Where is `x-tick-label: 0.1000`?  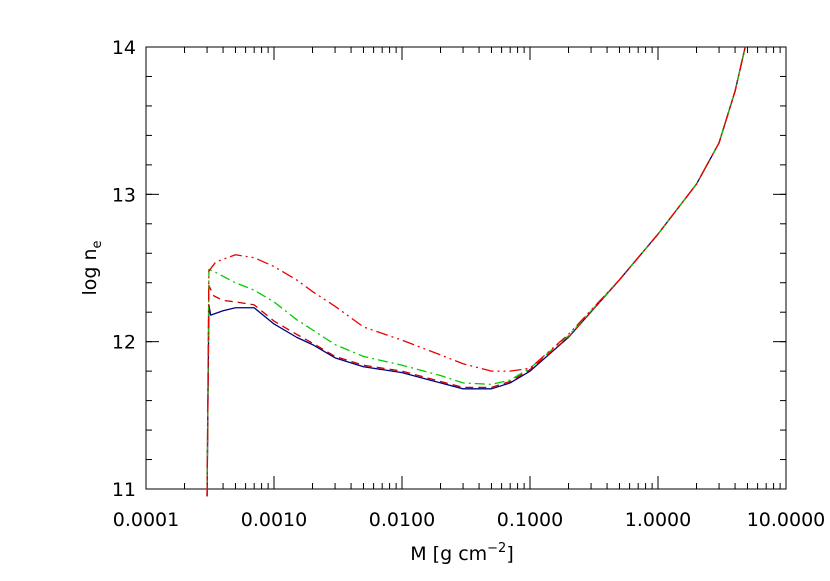
x-tick-label: 0.1000 is located at coordinates (530, 520).